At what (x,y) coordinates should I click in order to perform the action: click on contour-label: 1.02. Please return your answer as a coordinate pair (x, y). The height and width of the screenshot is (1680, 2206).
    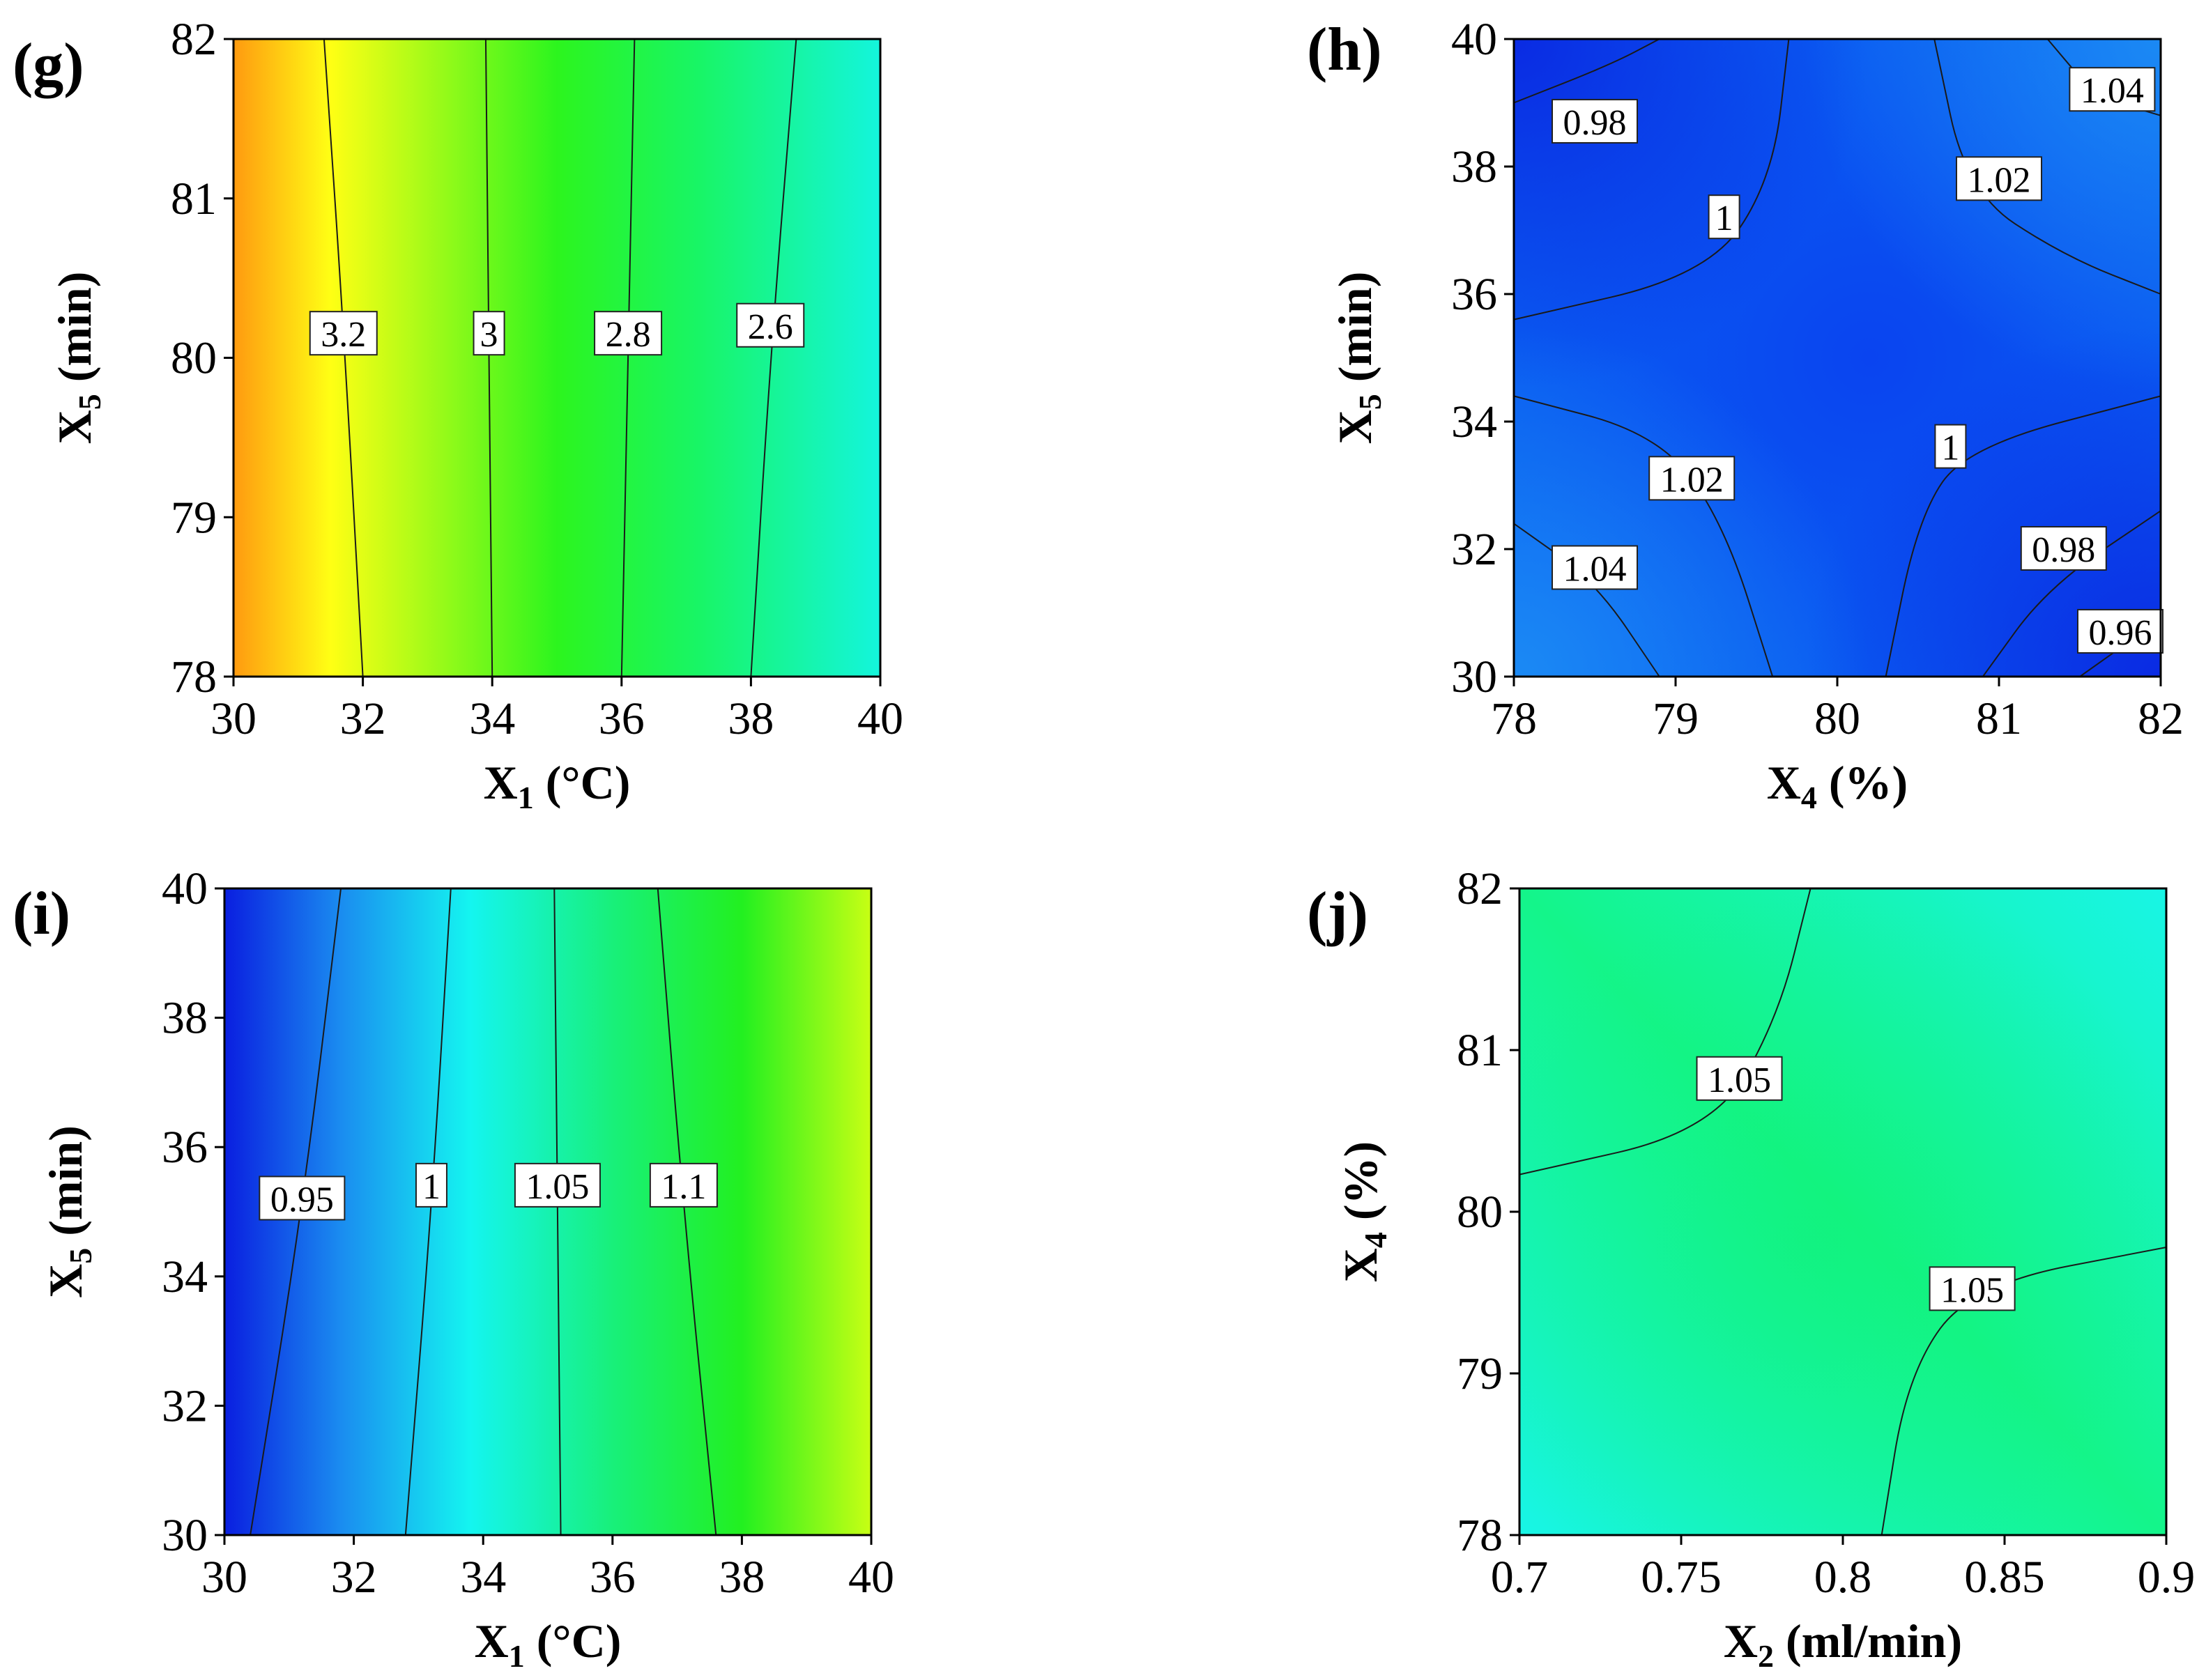
    Looking at the image, I should click on (1692, 480).